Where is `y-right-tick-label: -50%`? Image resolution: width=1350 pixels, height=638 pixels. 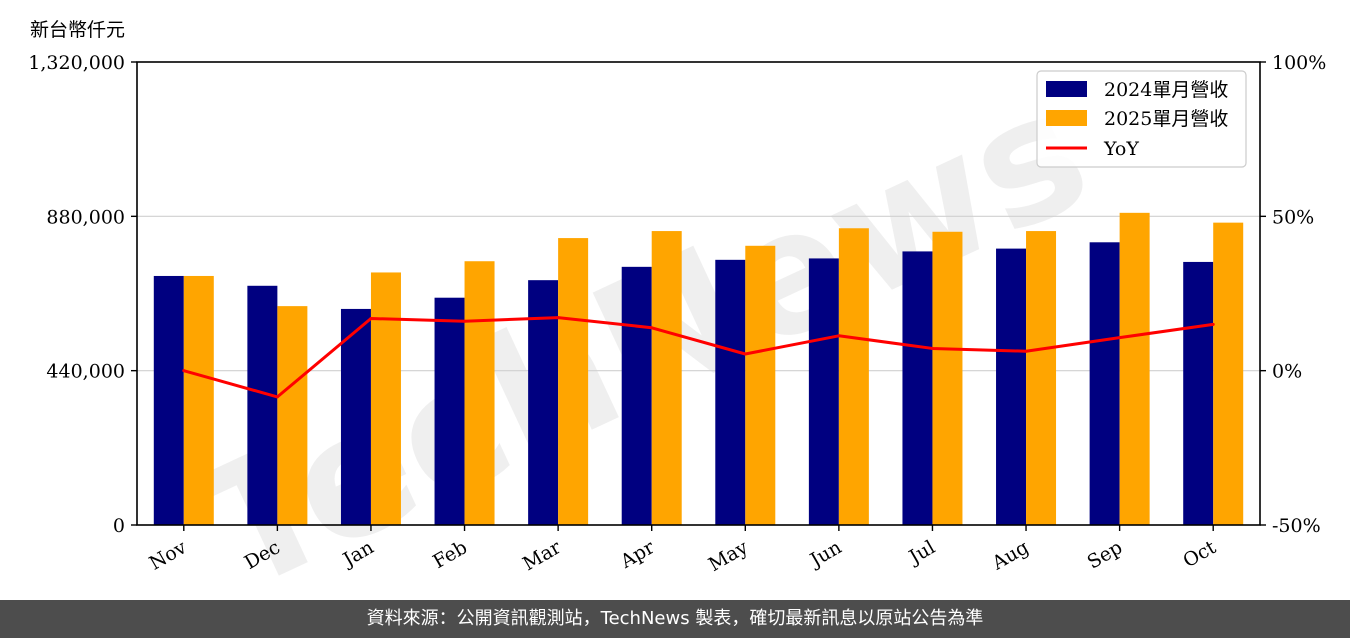
y-right-tick-label: -50% is located at coordinates (1296, 526).